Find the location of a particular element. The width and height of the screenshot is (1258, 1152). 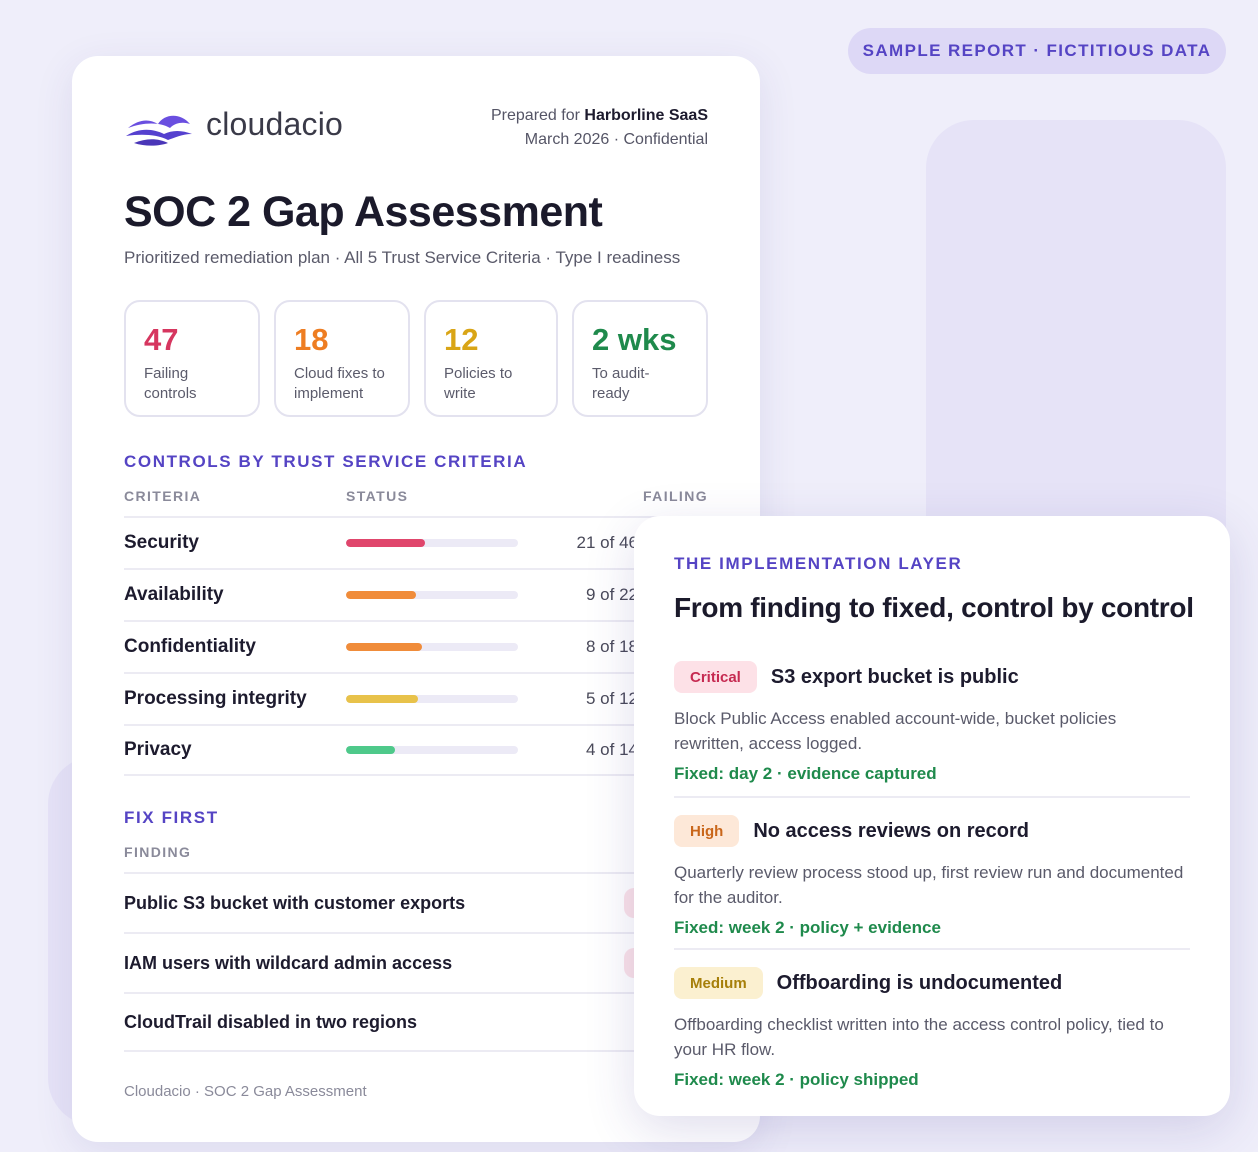

prepared-prefix: Prepared for is located at coordinates (535, 115).